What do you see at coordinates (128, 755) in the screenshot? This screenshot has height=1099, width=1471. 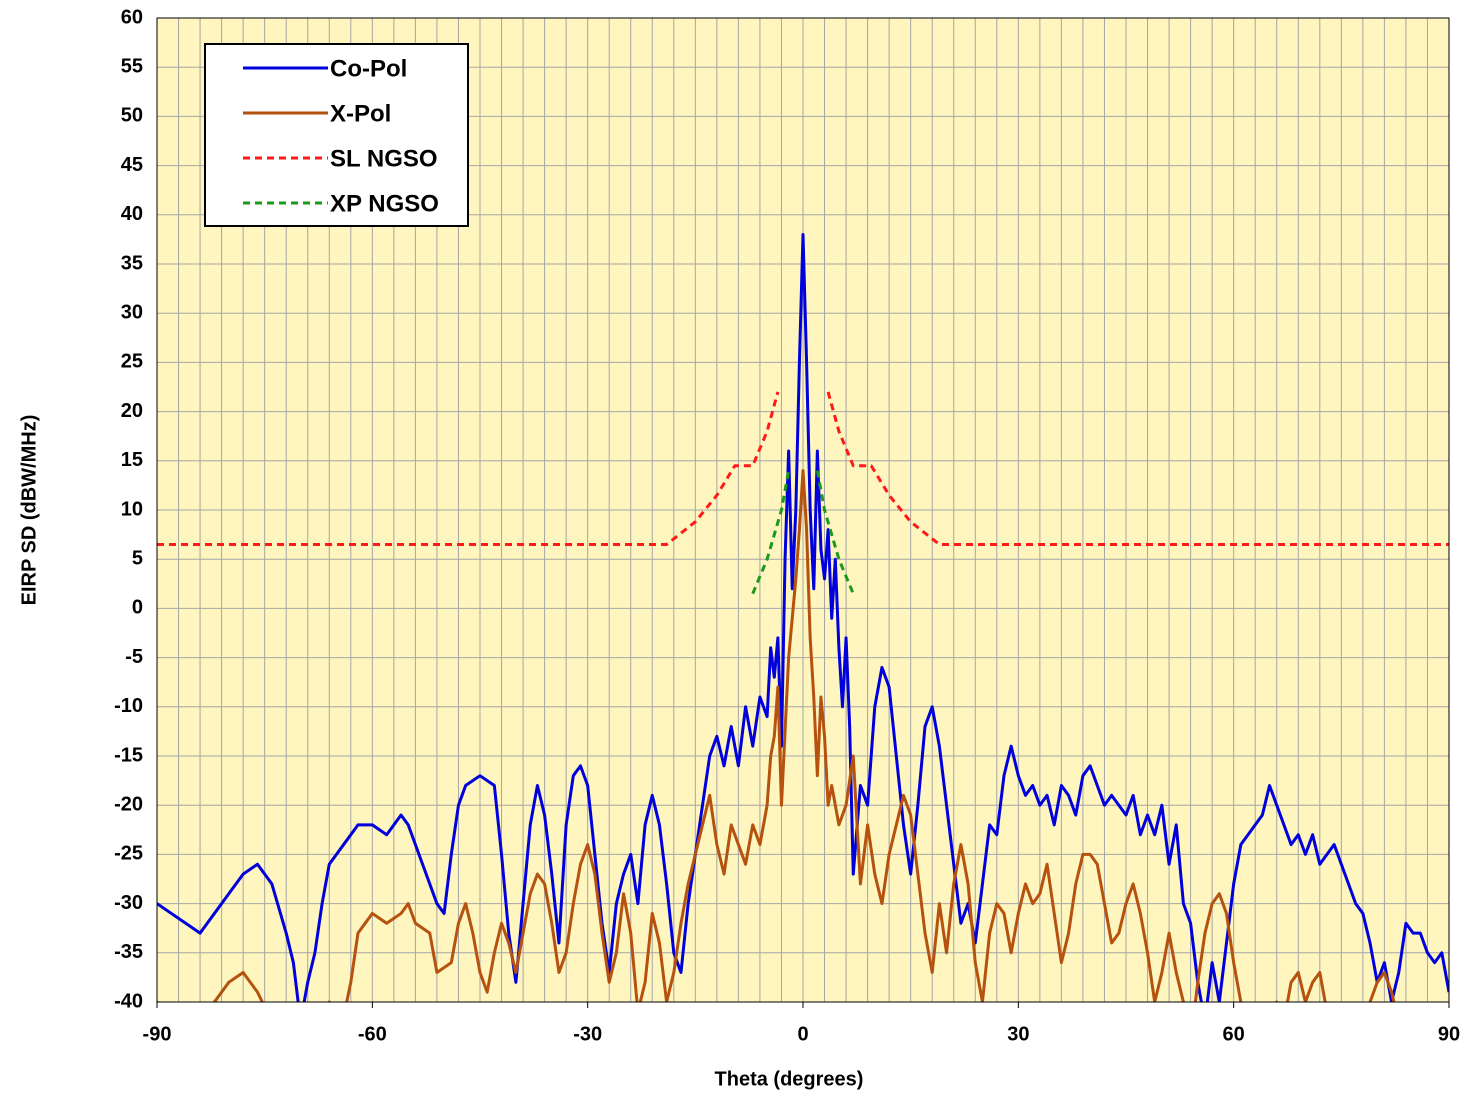 I see `y-tick-label: -15` at bounding box center [128, 755].